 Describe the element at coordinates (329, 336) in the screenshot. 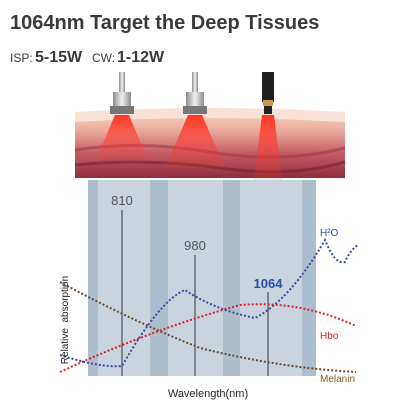

I see `hbo-label: Hbo` at that location.